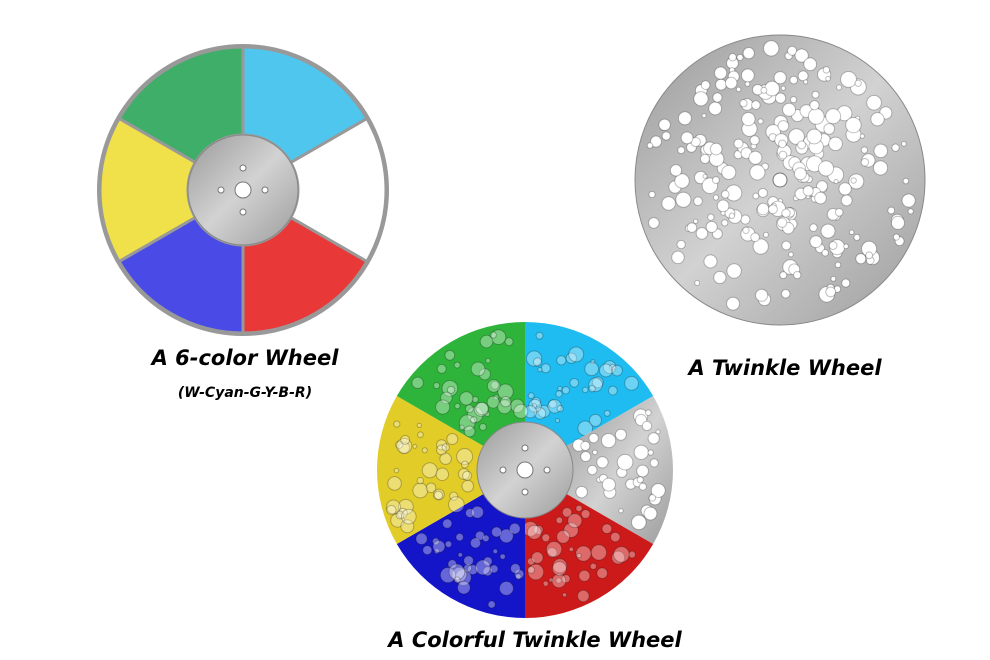 The height and width of the screenshot is (660, 990). Describe the element at coordinates (243, 190) in the screenshot. I see `six-color-wheel` at that location.